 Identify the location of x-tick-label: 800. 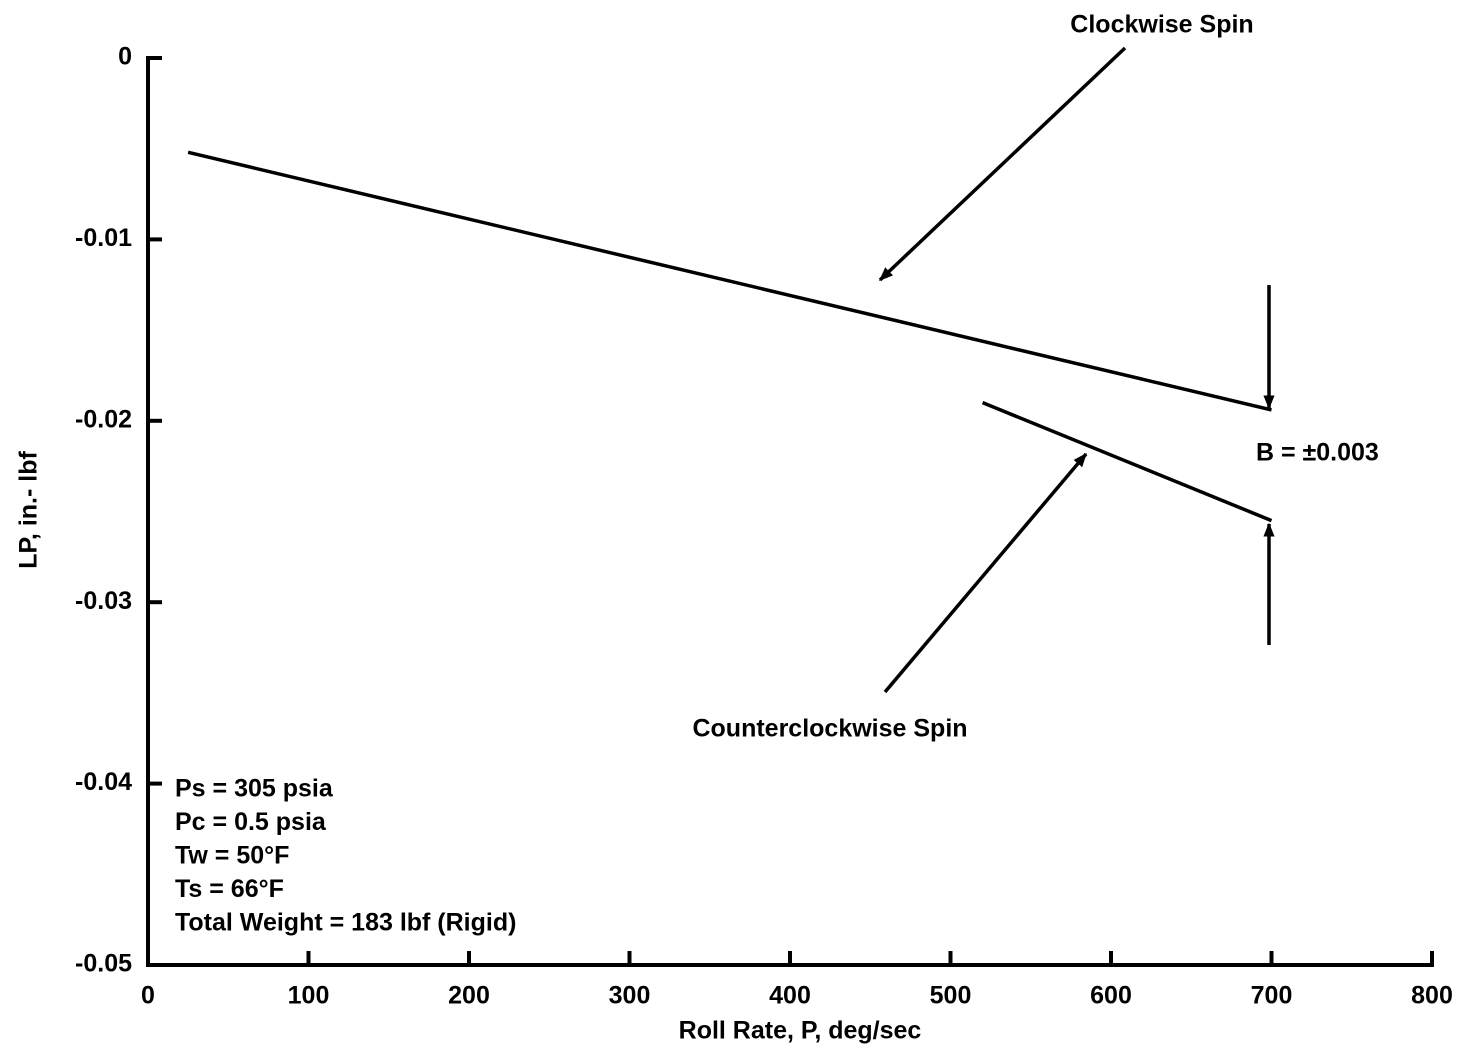
(1432, 996).